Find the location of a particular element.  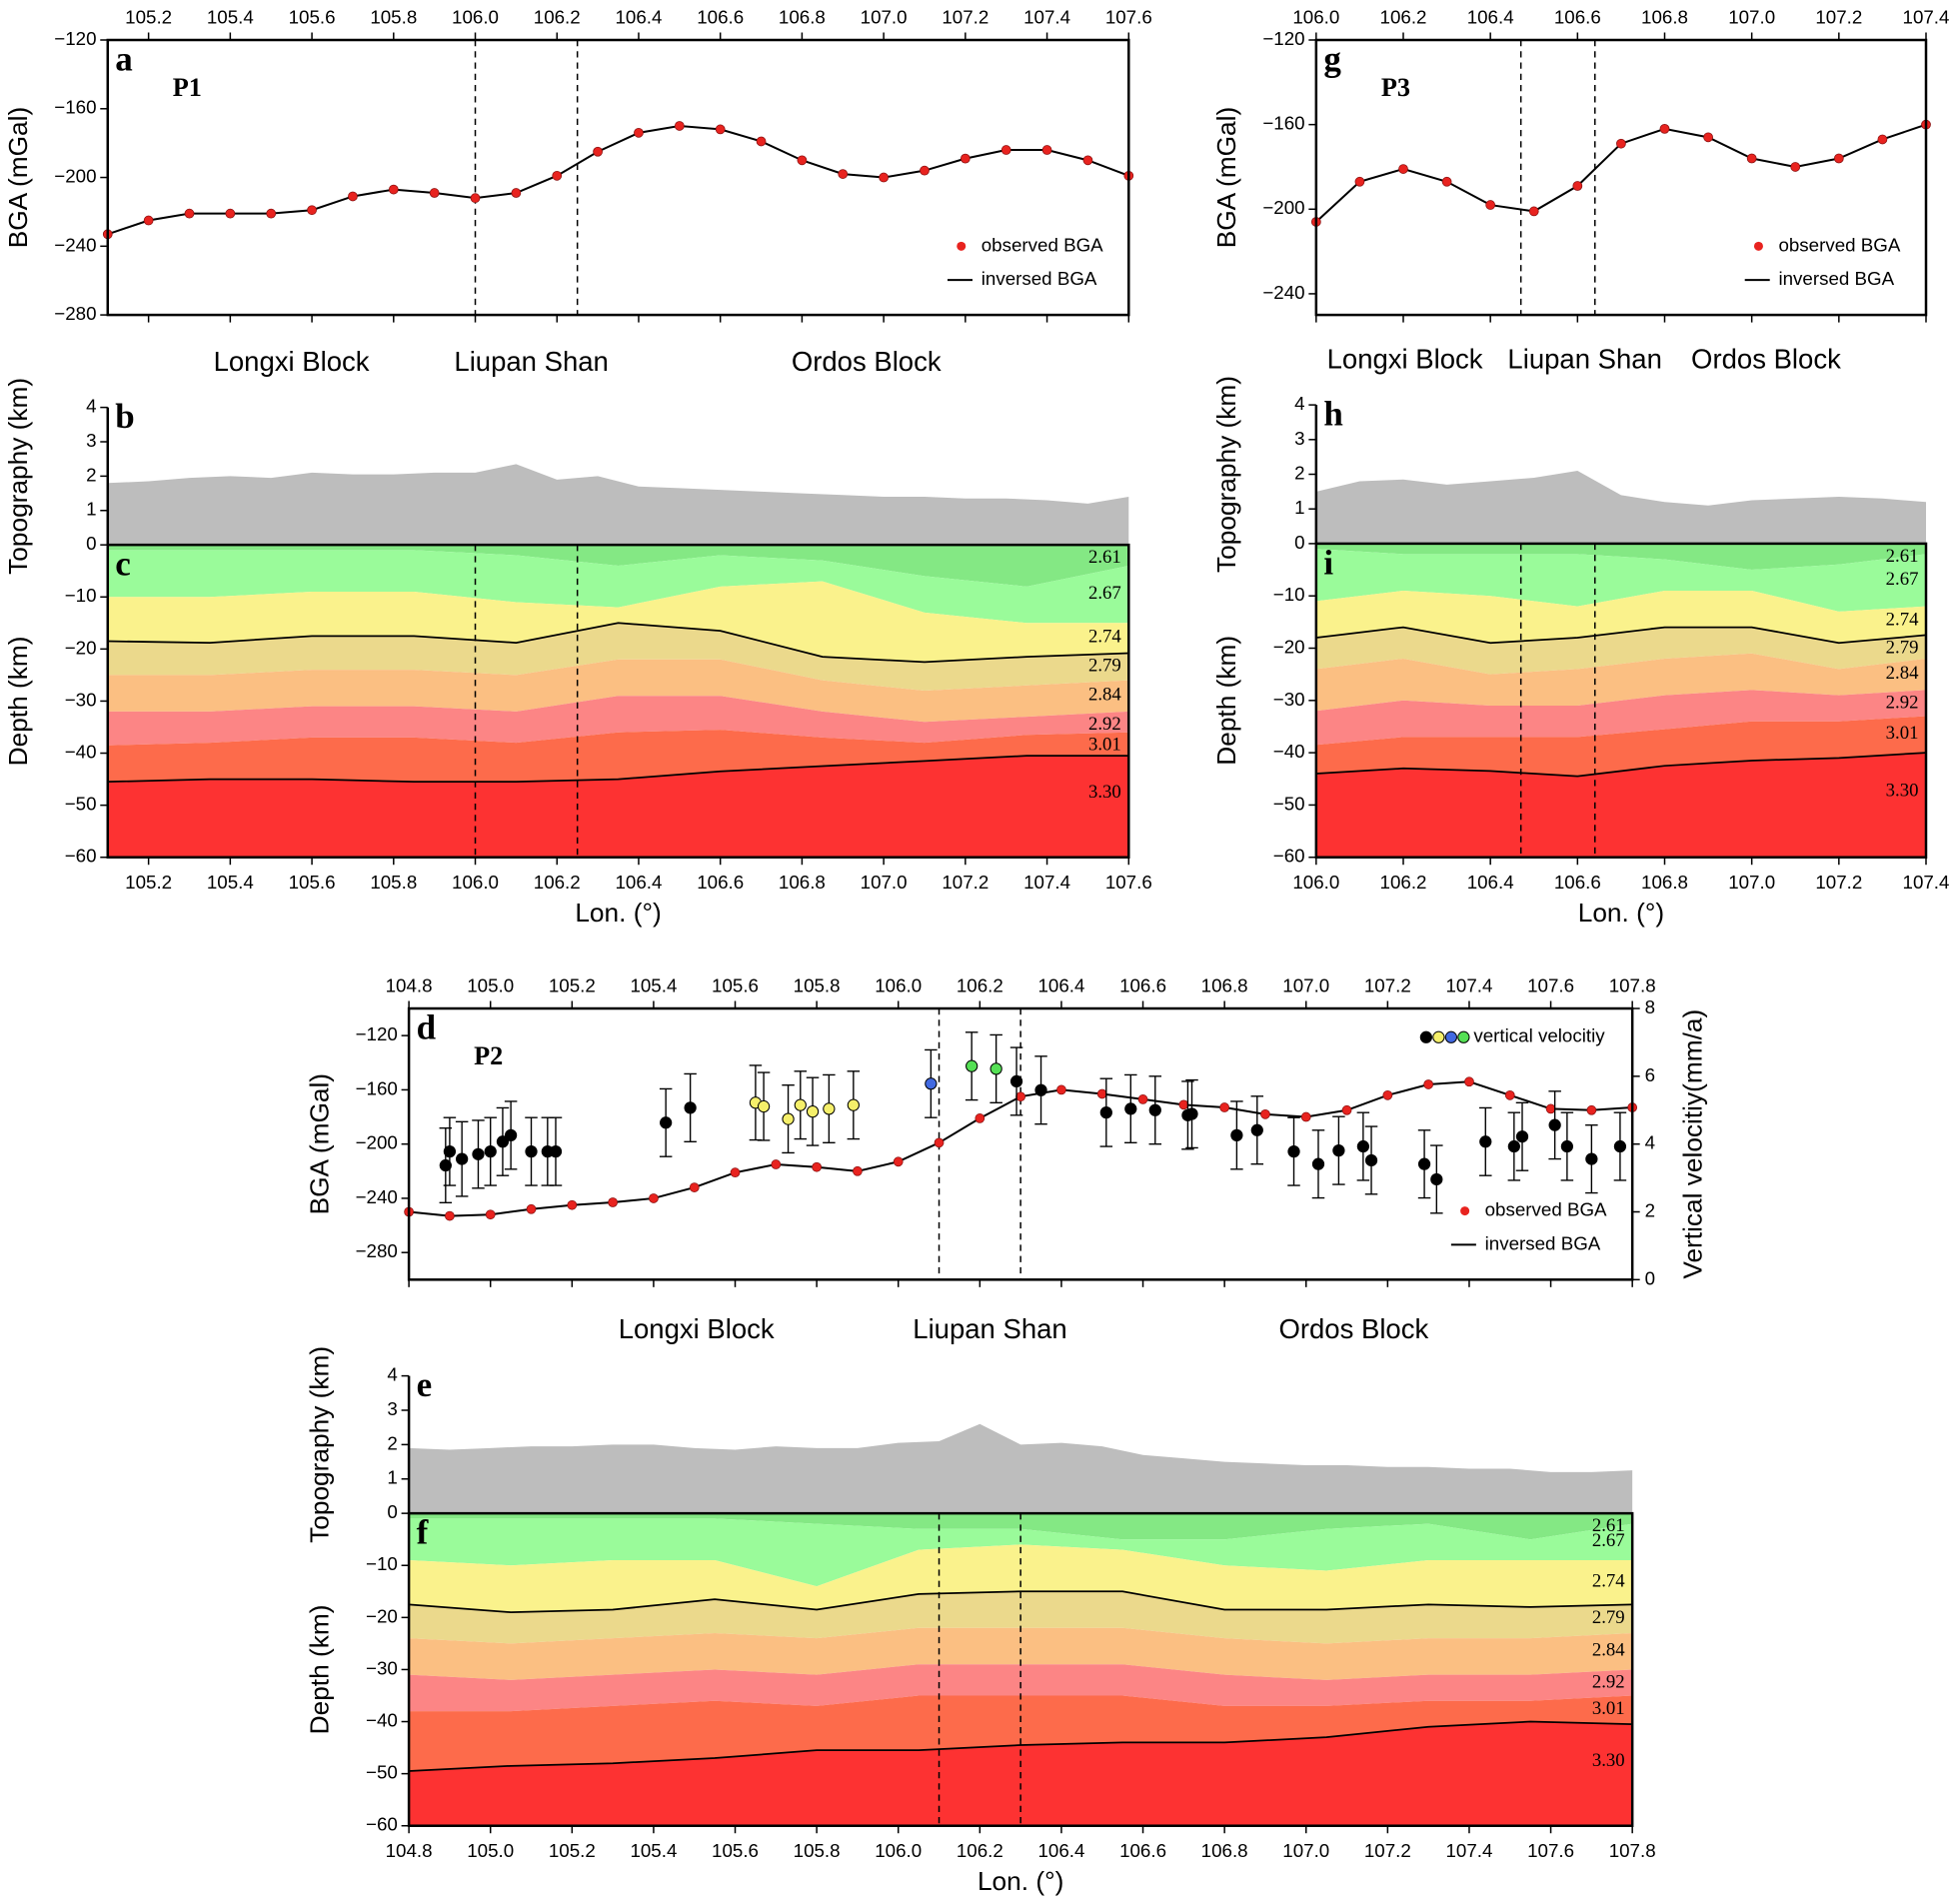

panel-title: P2 is located at coordinates (488, 1055).